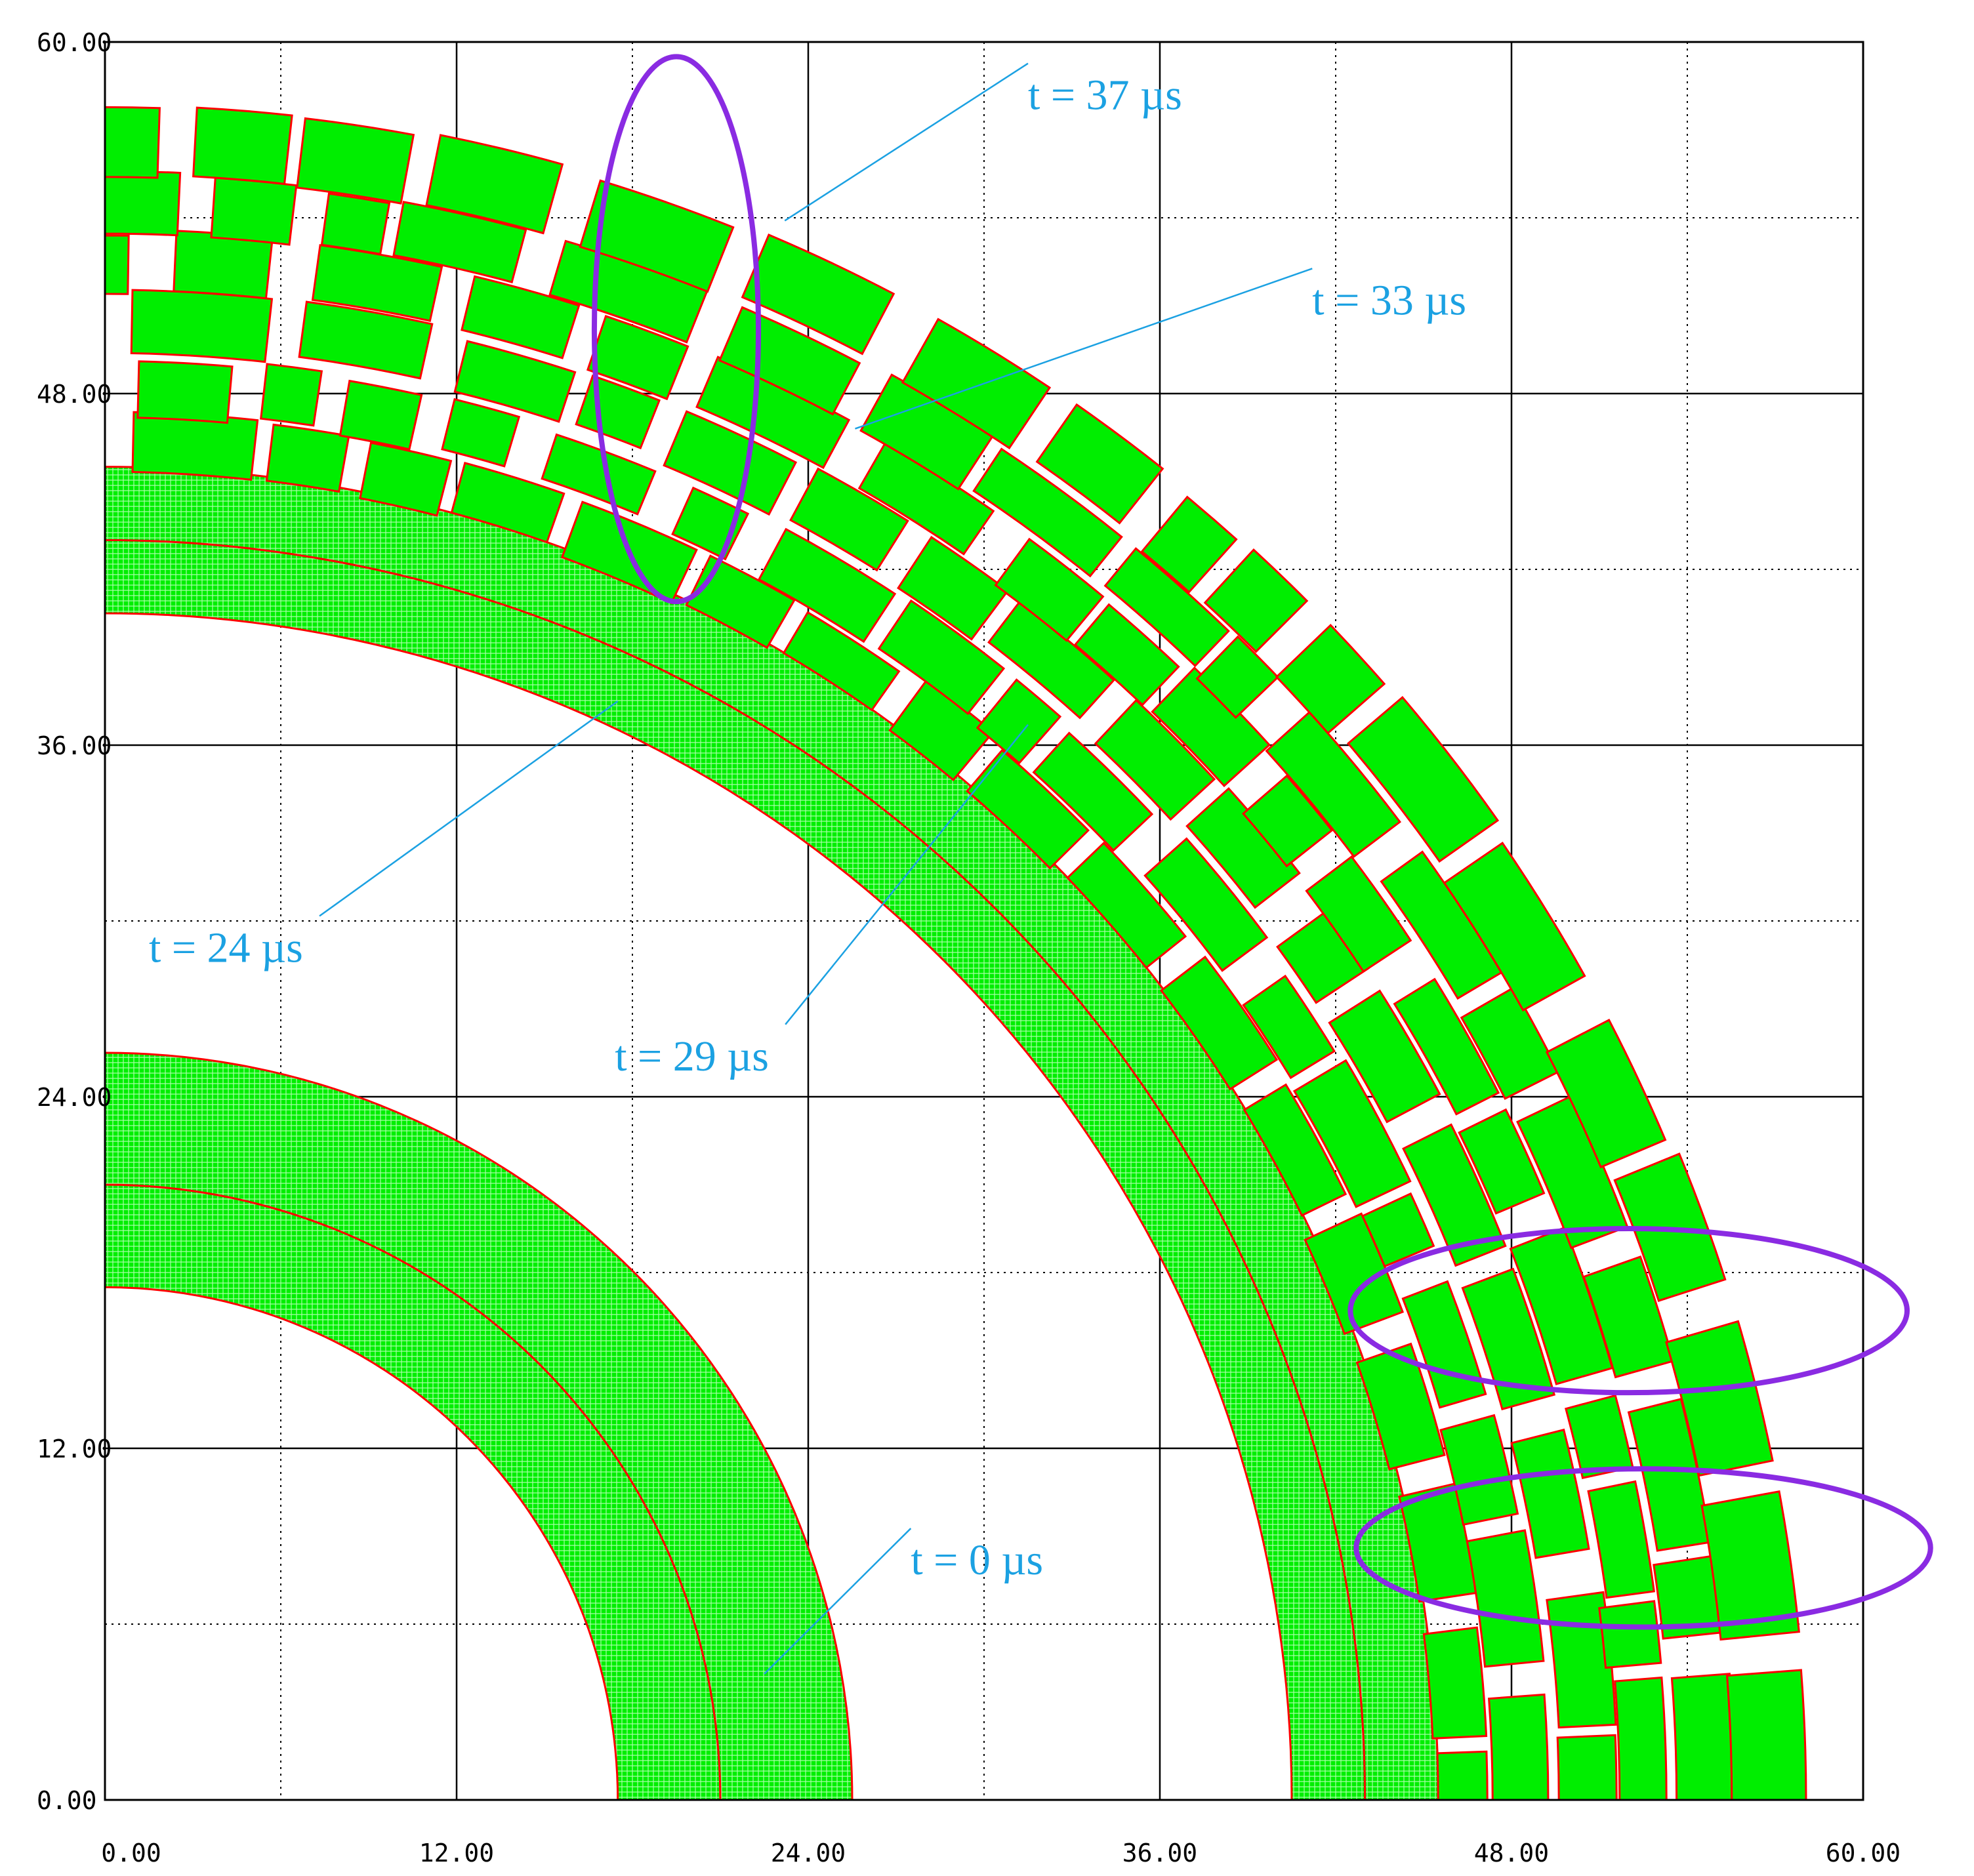 The height and width of the screenshot is (1876, 1974). What do you see at coordinates (74, 745) in the screenshot?
I see `y-tick-label: 36.00` at bounding box center [74, 745].